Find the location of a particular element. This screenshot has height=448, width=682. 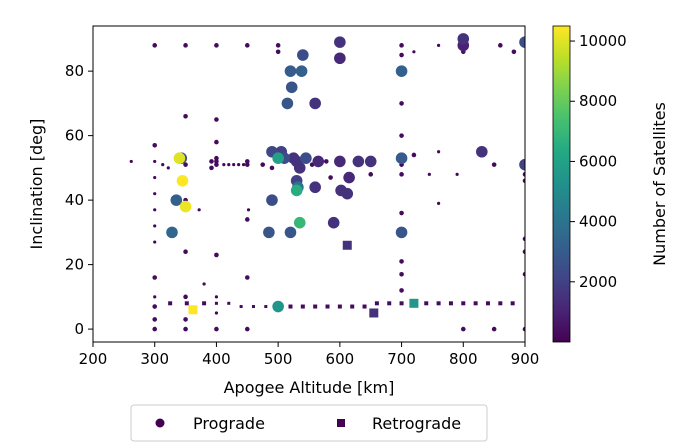

legend-marker-prograde is located at coordinates (160, 423).